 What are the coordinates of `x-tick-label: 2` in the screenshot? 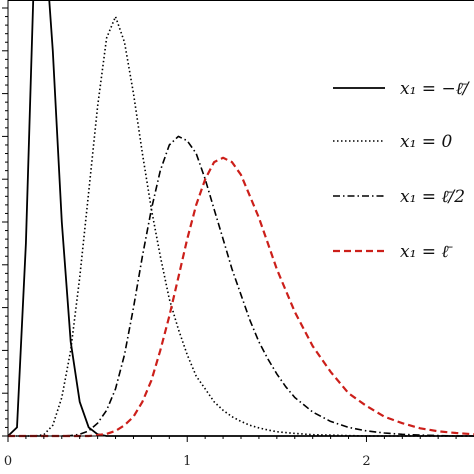 It's located at (366, 461).